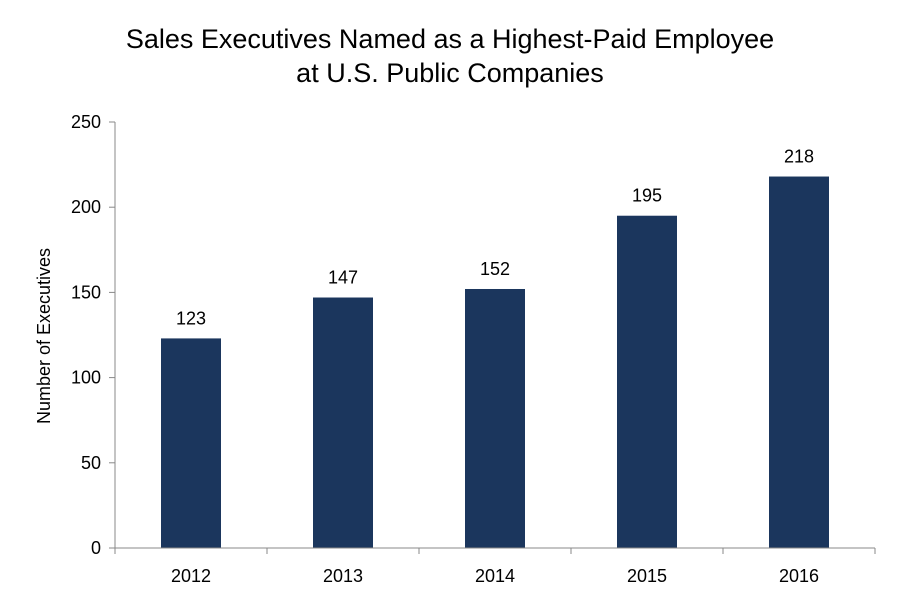 Image resolution: width=900 pixels, height=600 pixels. Describe the element at coordinates (86, 122) in the screenshot. I see `y-tick-label: 250` at that location.